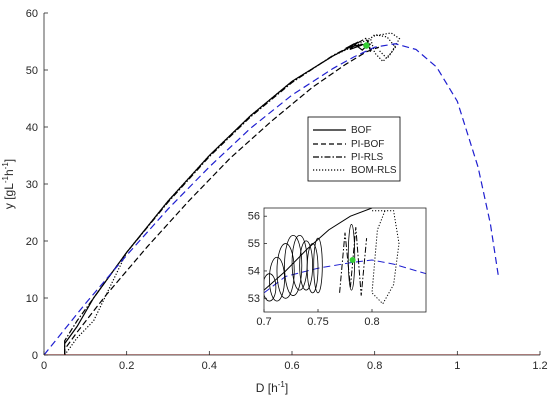 Image resolution: width=550 pixels, height=401 pixels. What do you see at coordinates (32, 71) in the screenshot?
I see `main-y-tick-label: 50` at bounding box center [32, 71].